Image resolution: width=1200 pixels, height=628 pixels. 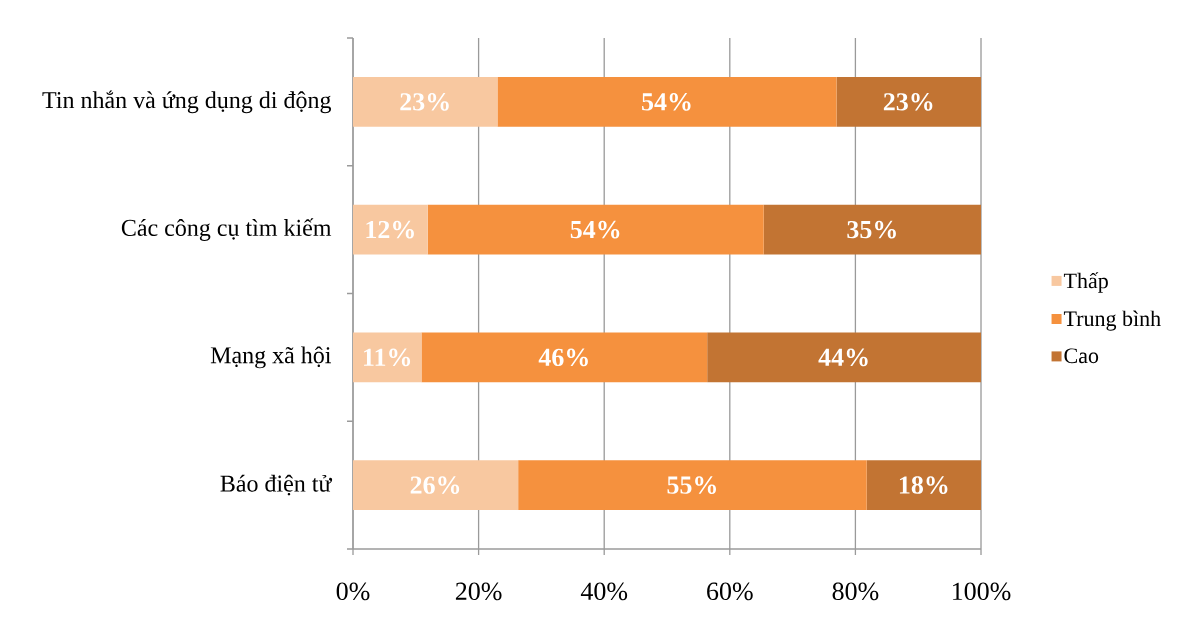 I want to click on data-label: 11%, so click(x=387, y=357).